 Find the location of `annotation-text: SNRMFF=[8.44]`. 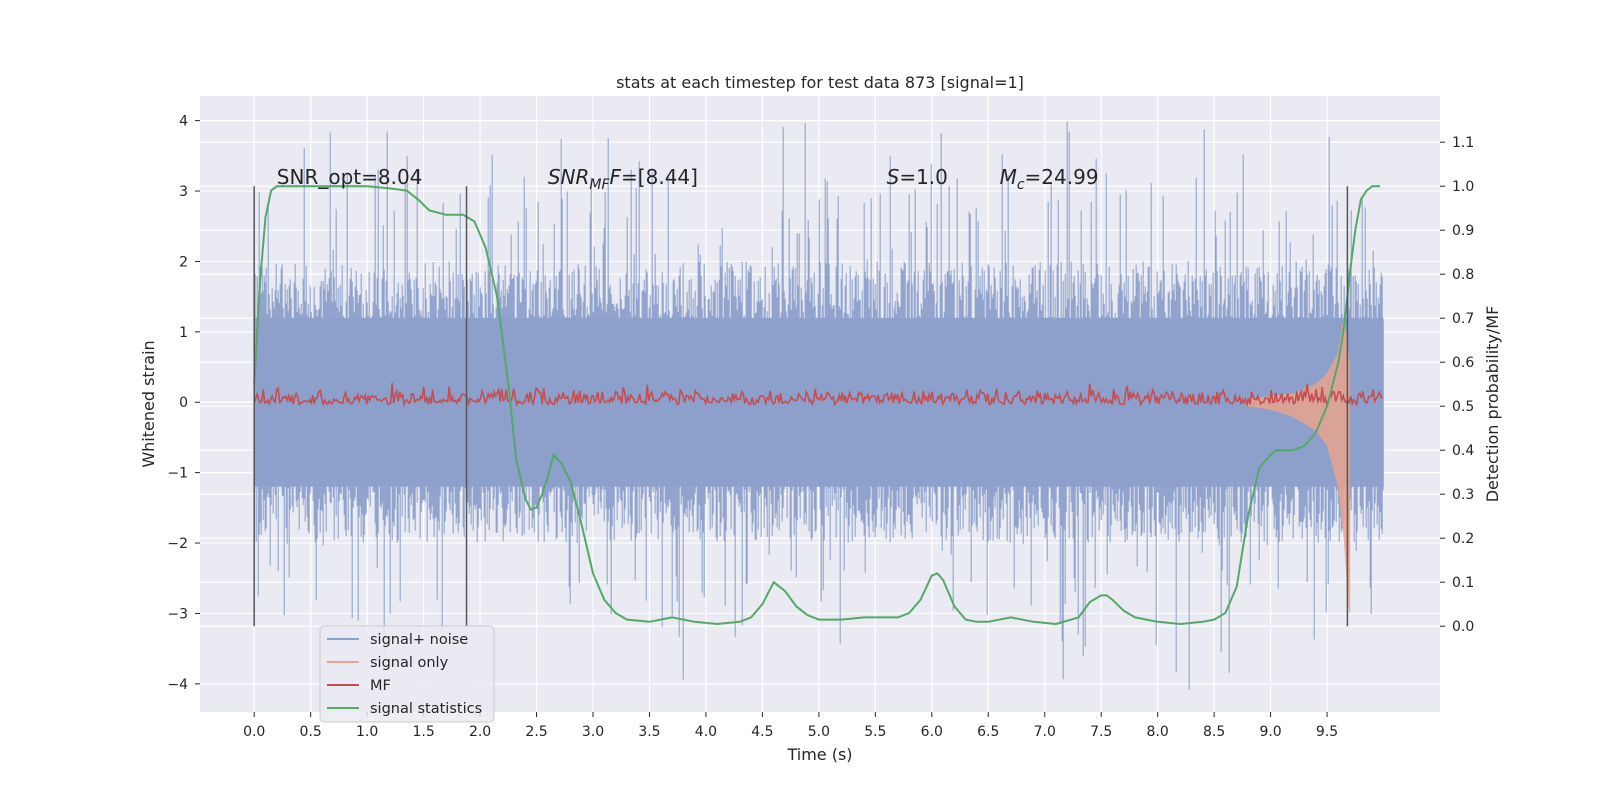

annotation-text: SNRMFF=[8.44] is located at coordinates (623, 179).